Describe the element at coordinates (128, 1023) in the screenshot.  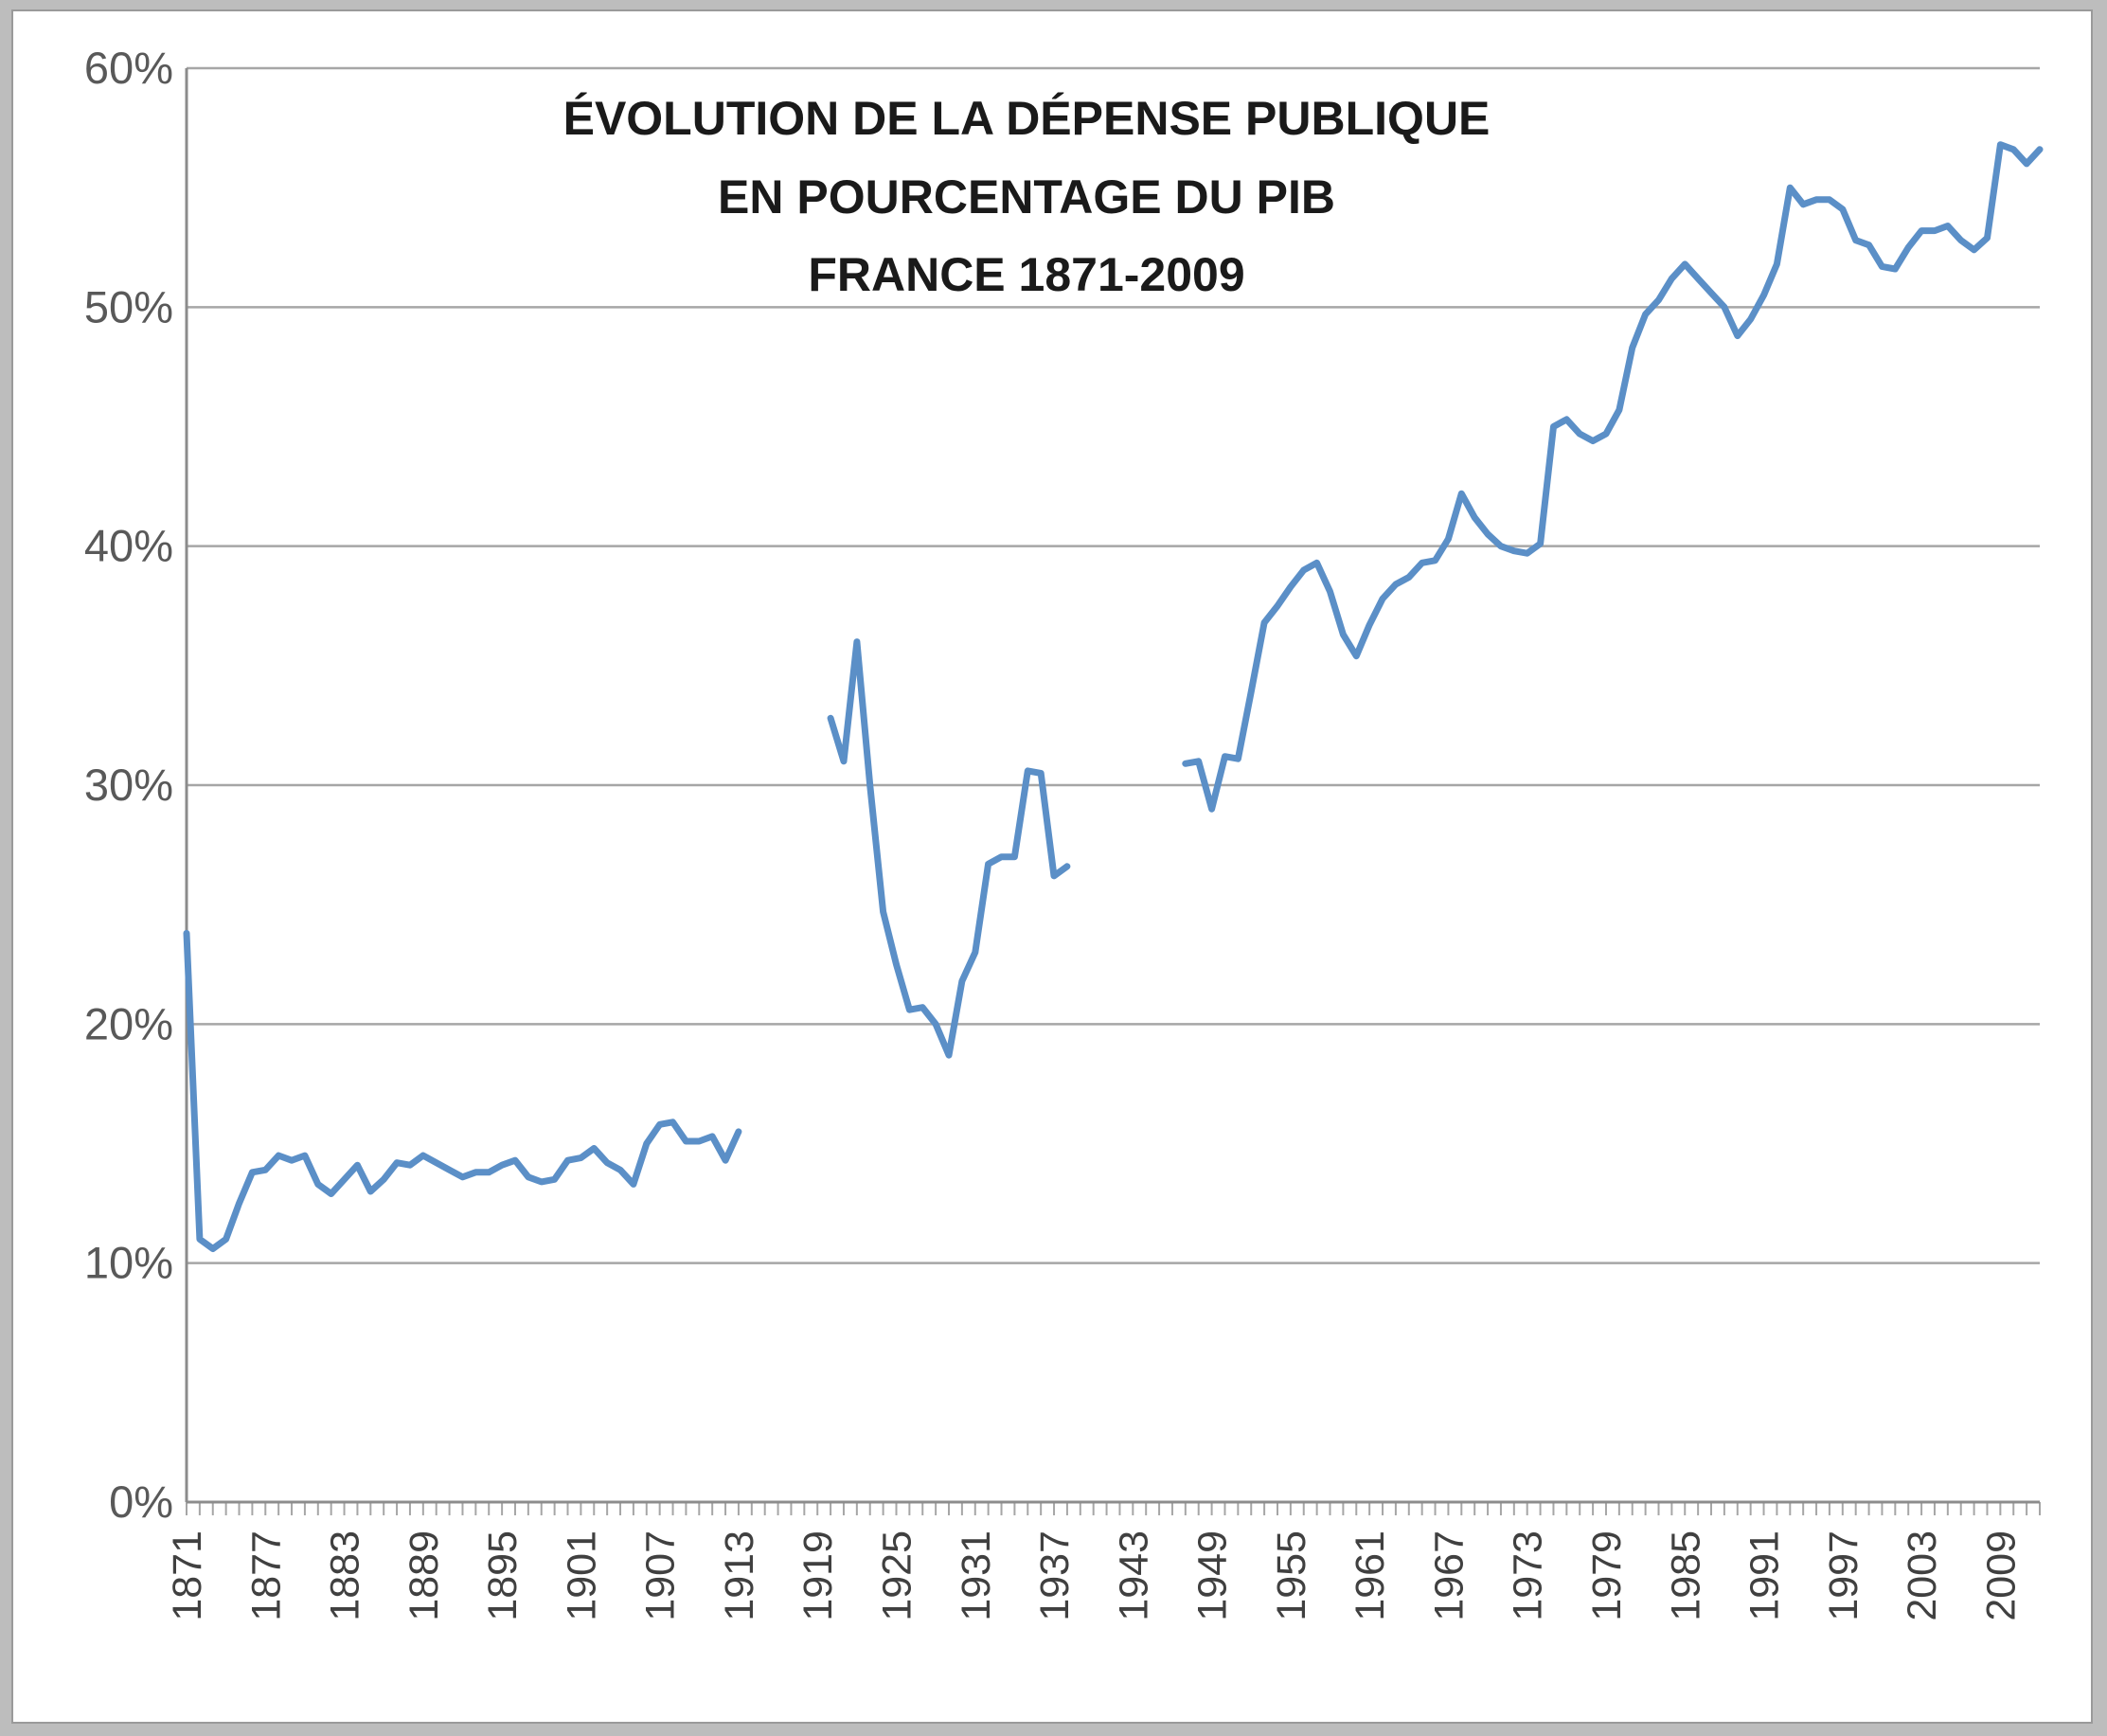
I see `y-tick-label-20: 20%` at that location.